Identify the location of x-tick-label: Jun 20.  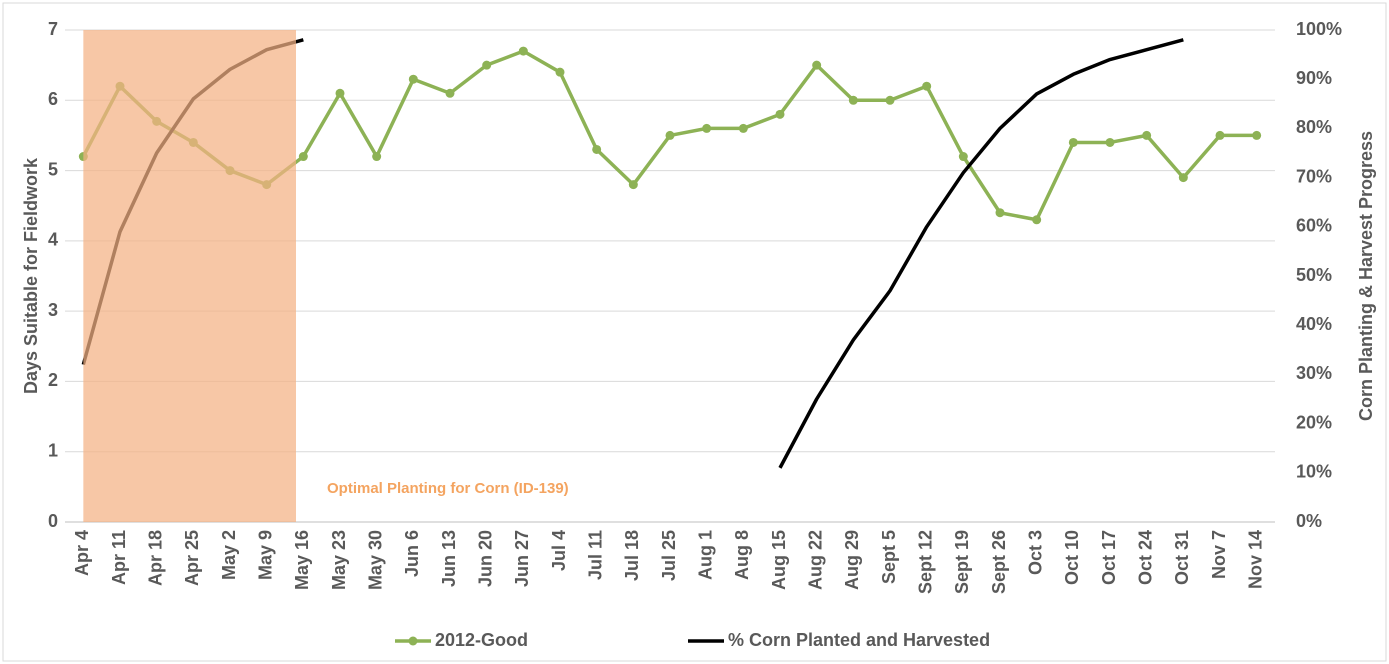
(485, 558).